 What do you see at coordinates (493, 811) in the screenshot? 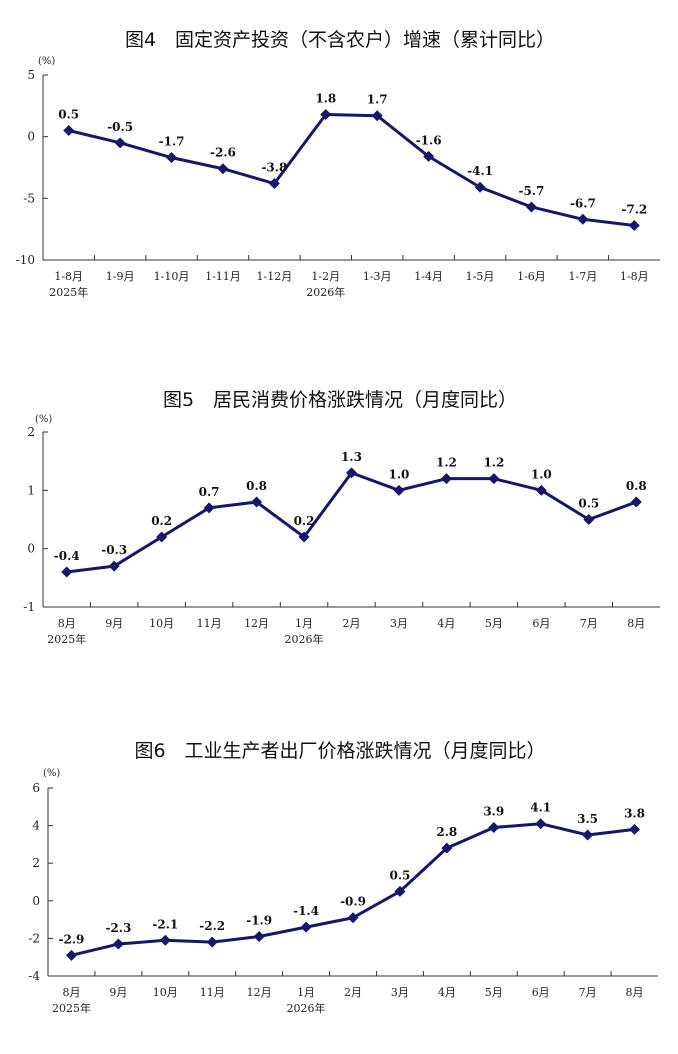
I see `data-label: 3.9` at bounding box center [493, 811].